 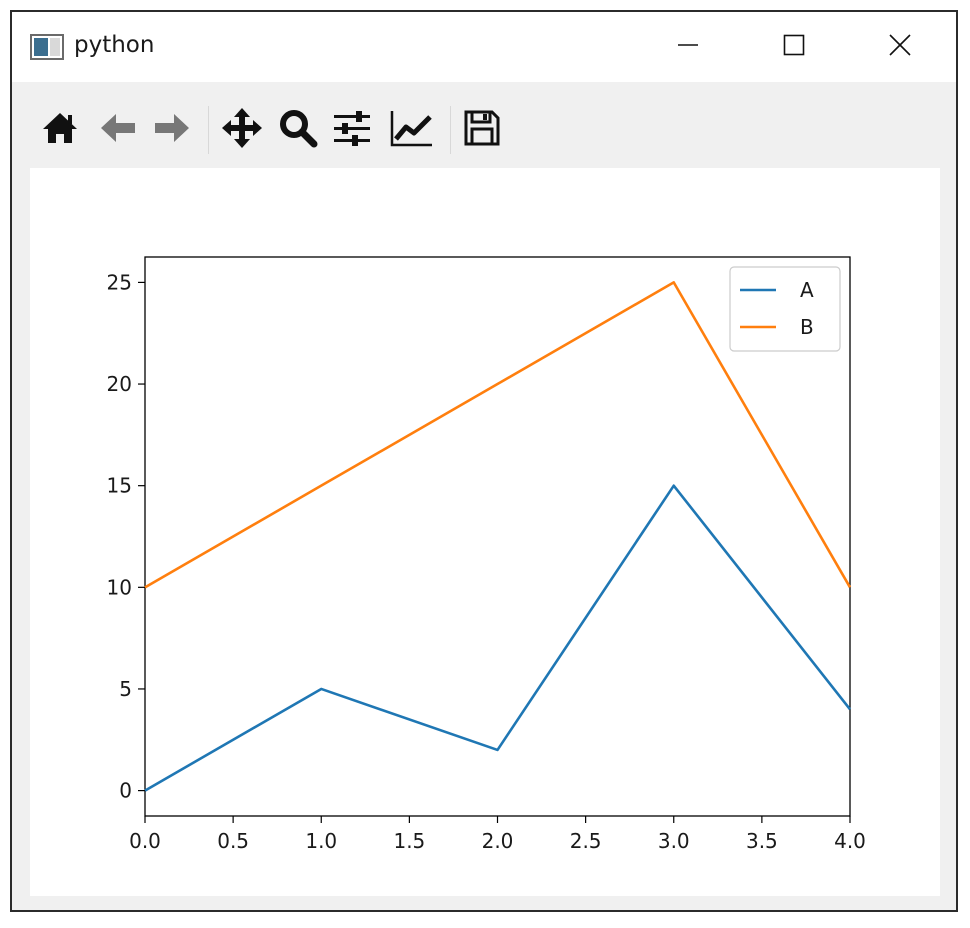 I want to click on close-icon, so click(x=900, y=47).